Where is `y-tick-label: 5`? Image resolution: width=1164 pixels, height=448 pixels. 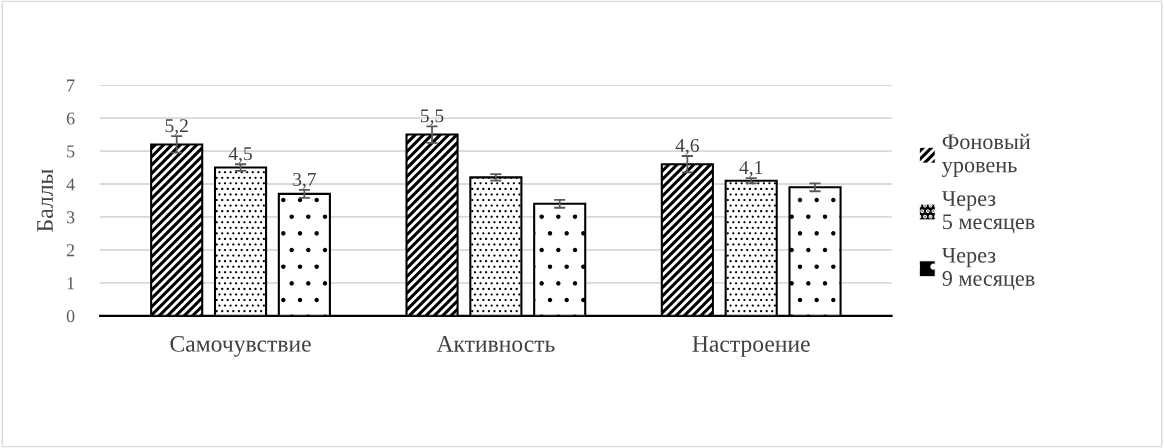
y-tick-label: 5 is located at coordinates (71, 151).